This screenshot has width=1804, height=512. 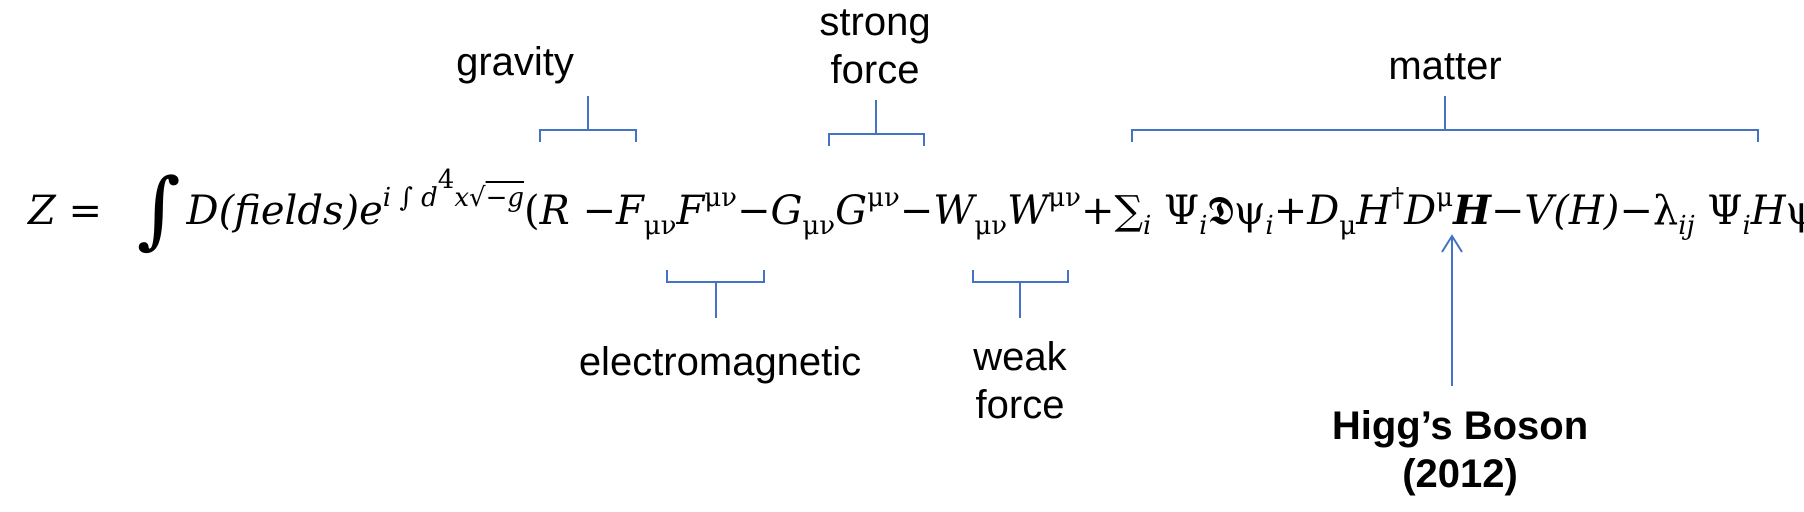 I want to click on bracket-strong-force, so click(x=876, y=139).